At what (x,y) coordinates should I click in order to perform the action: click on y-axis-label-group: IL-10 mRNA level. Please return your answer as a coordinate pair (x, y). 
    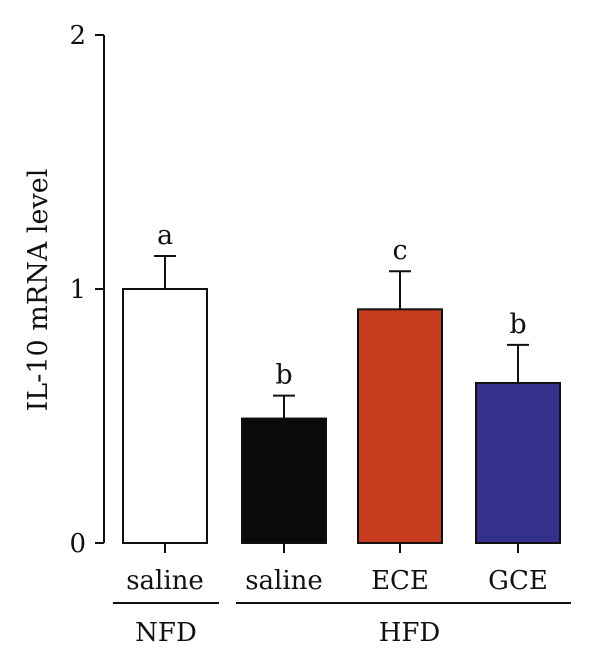
    Looking at the image, I should click on (38, 290).